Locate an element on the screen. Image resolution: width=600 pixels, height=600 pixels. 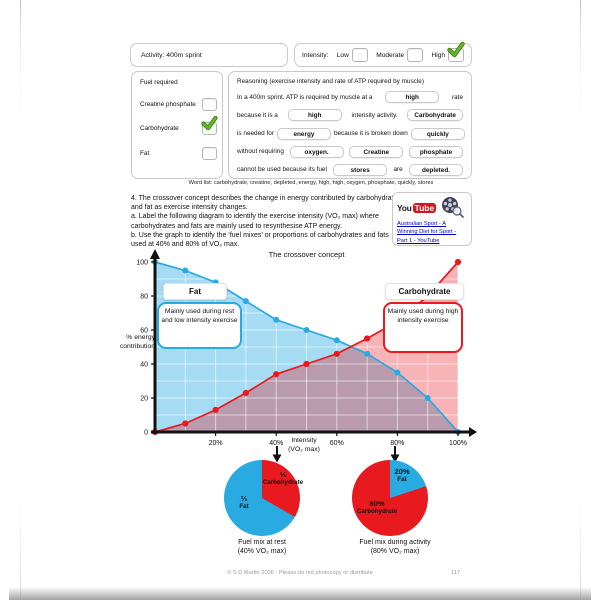
svg-text: The crossover concept is located at coordinates (307, 254).